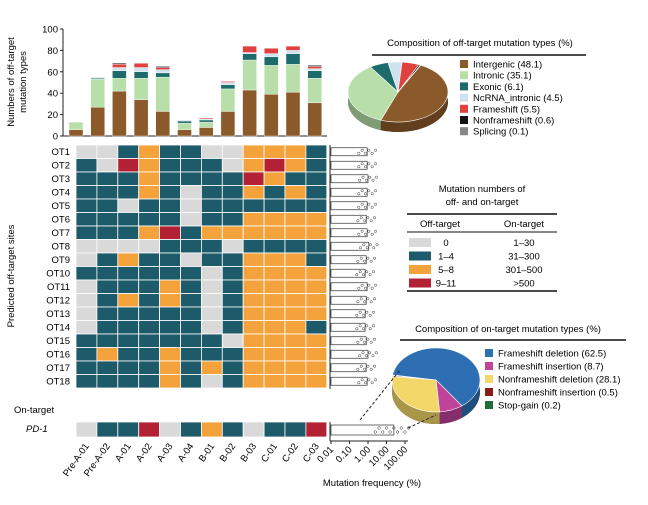 This screenshot has height=505, width=648. I want to click on bar-y-tick-label: 60, so click(52, 72).